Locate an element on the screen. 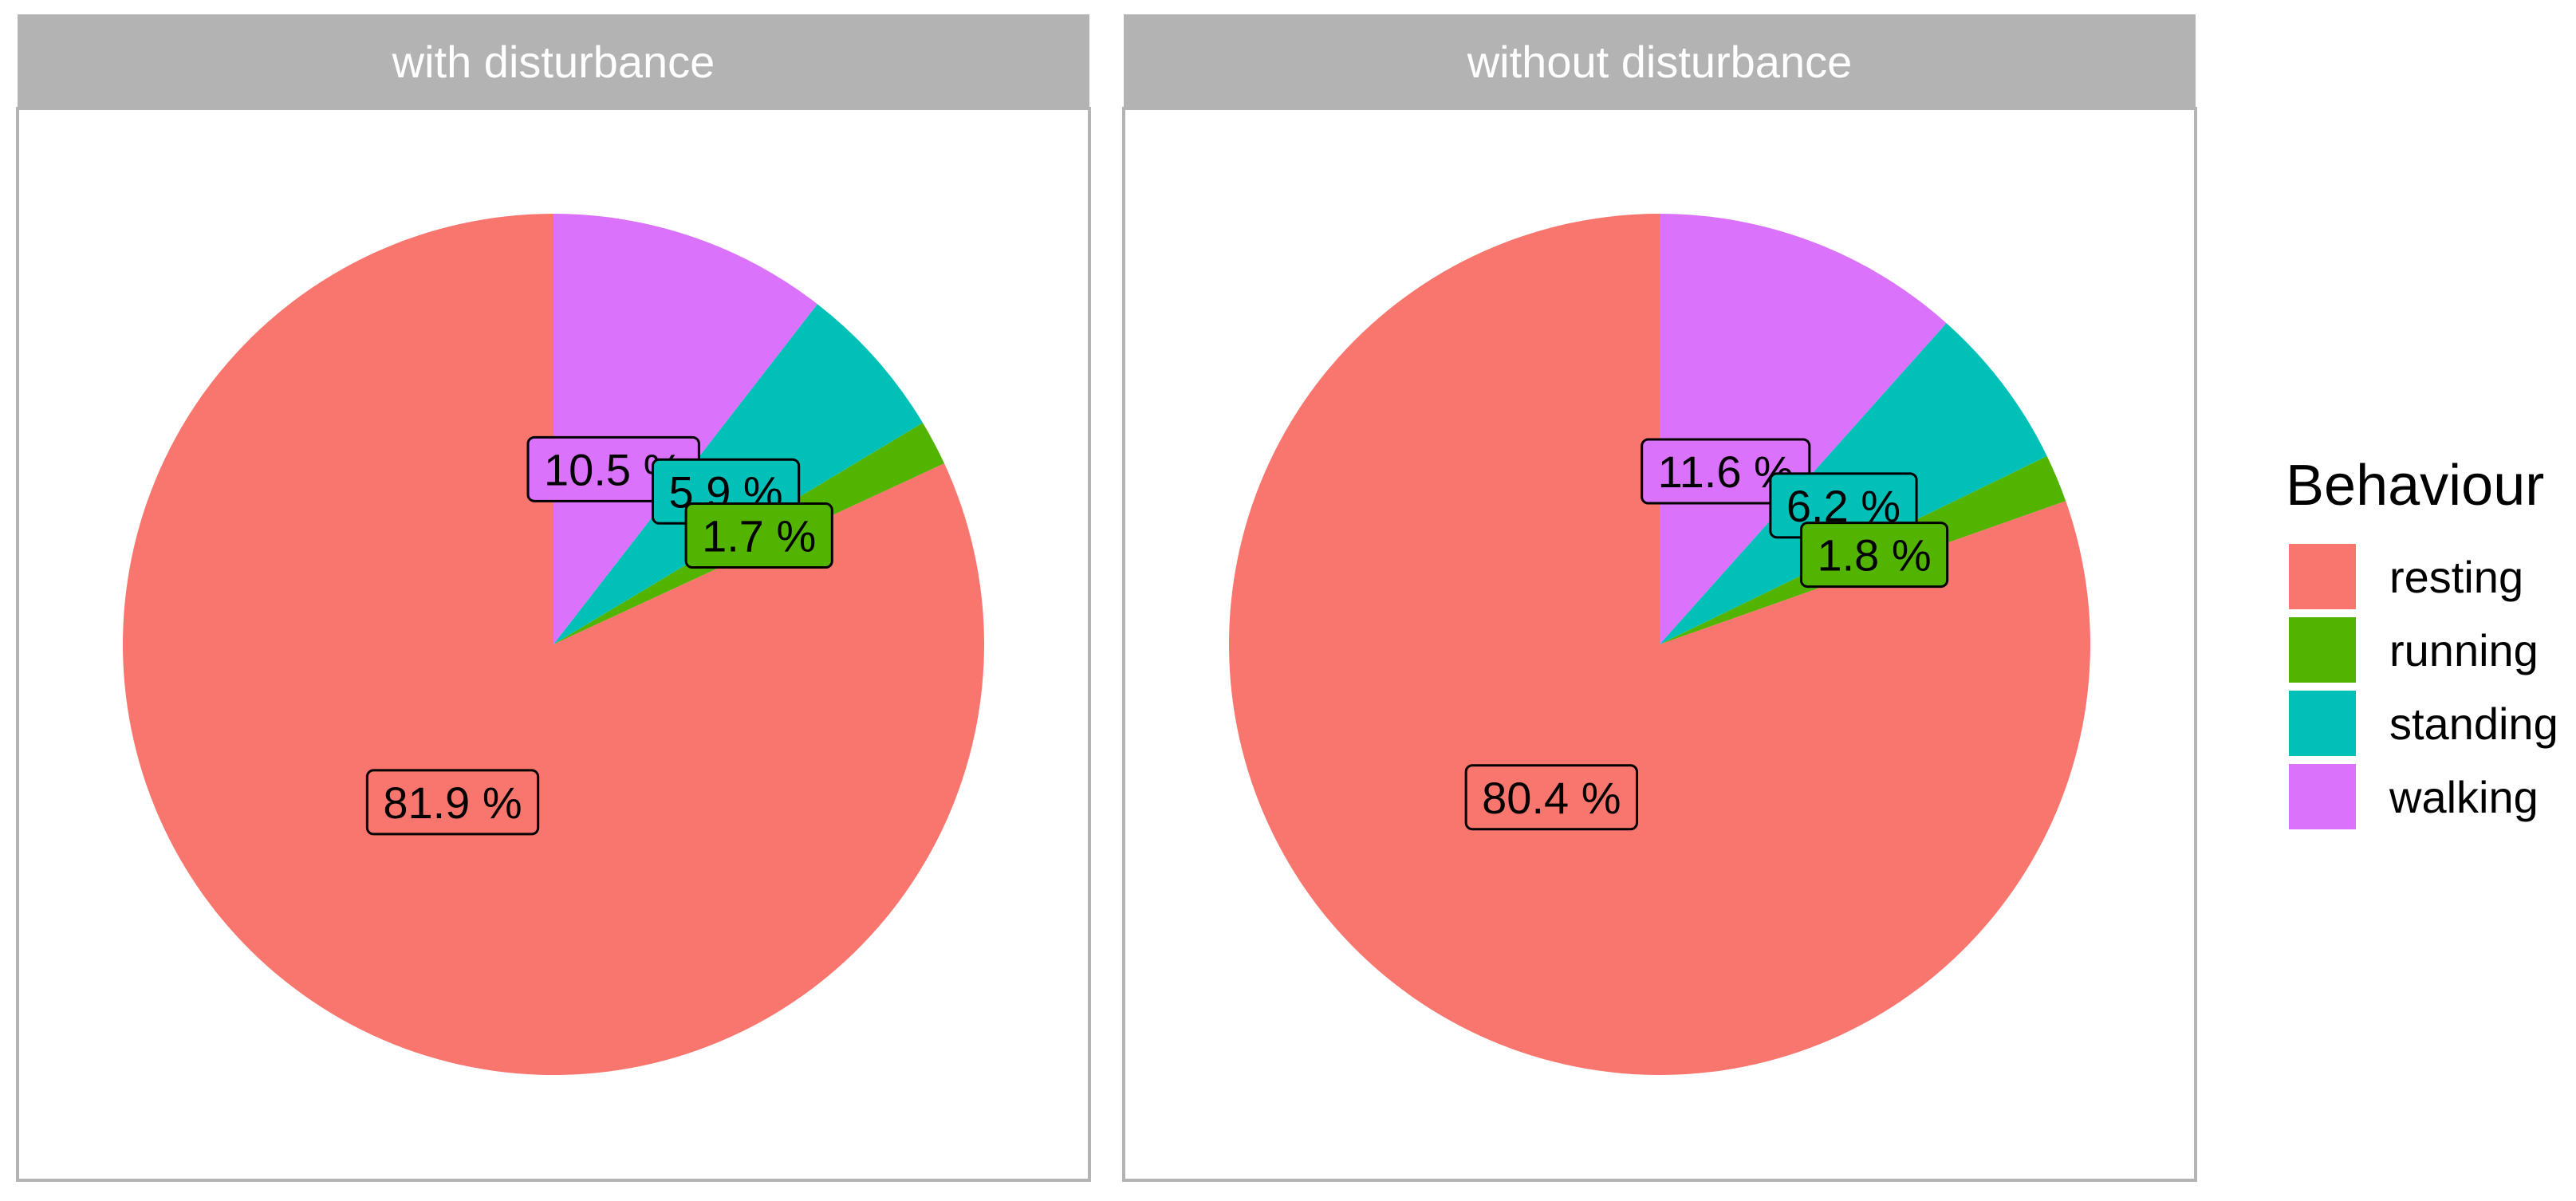 This screenshot has height=1201, width=2576. slice-labels: 10.5 %5.9 %1.7 %81.9 % is located at coordinates (599, 635).